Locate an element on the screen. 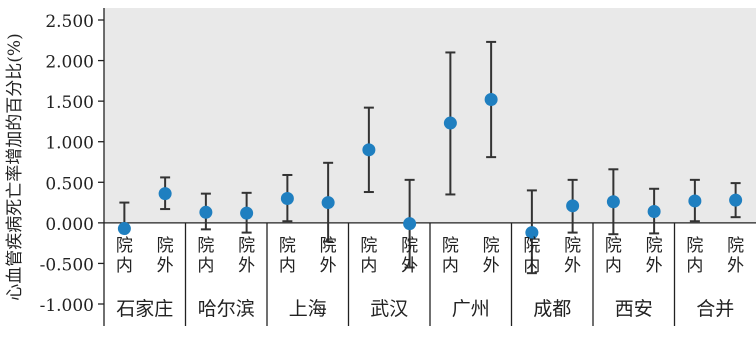 This screenshot has height=341, width=756. group-label: 合并 is located at coordinates (715, 309).